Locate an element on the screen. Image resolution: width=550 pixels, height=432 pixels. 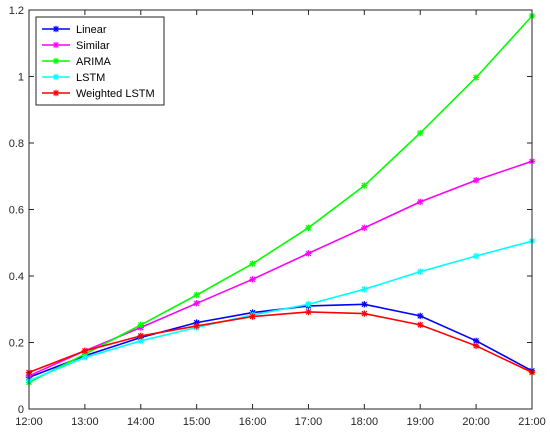
x-tick-label: 17:00 is located at coordinates (309, 422).